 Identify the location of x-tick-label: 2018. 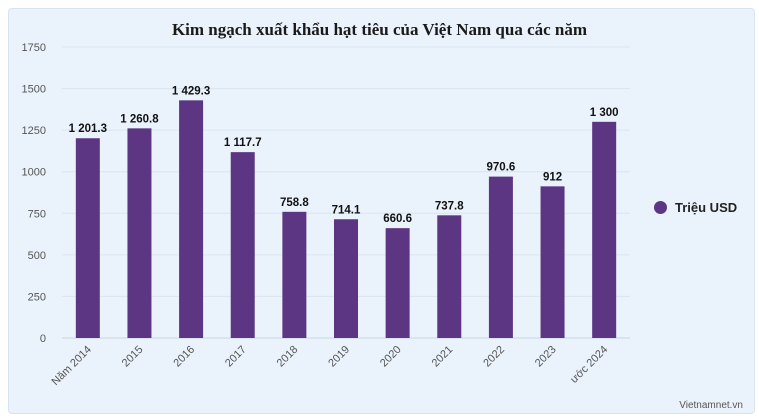
(288, 357).